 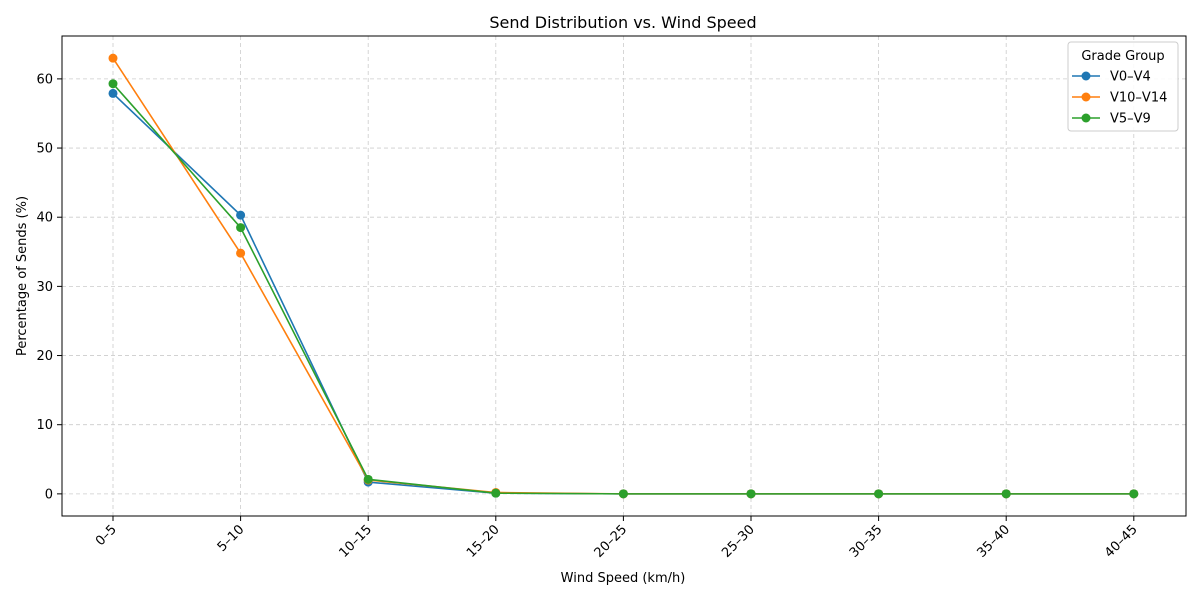 What do you see at coordinates (1121, 541) in the screenshot?
I see `x-tick-label: 40–45` at bounding box center [1121, 541].